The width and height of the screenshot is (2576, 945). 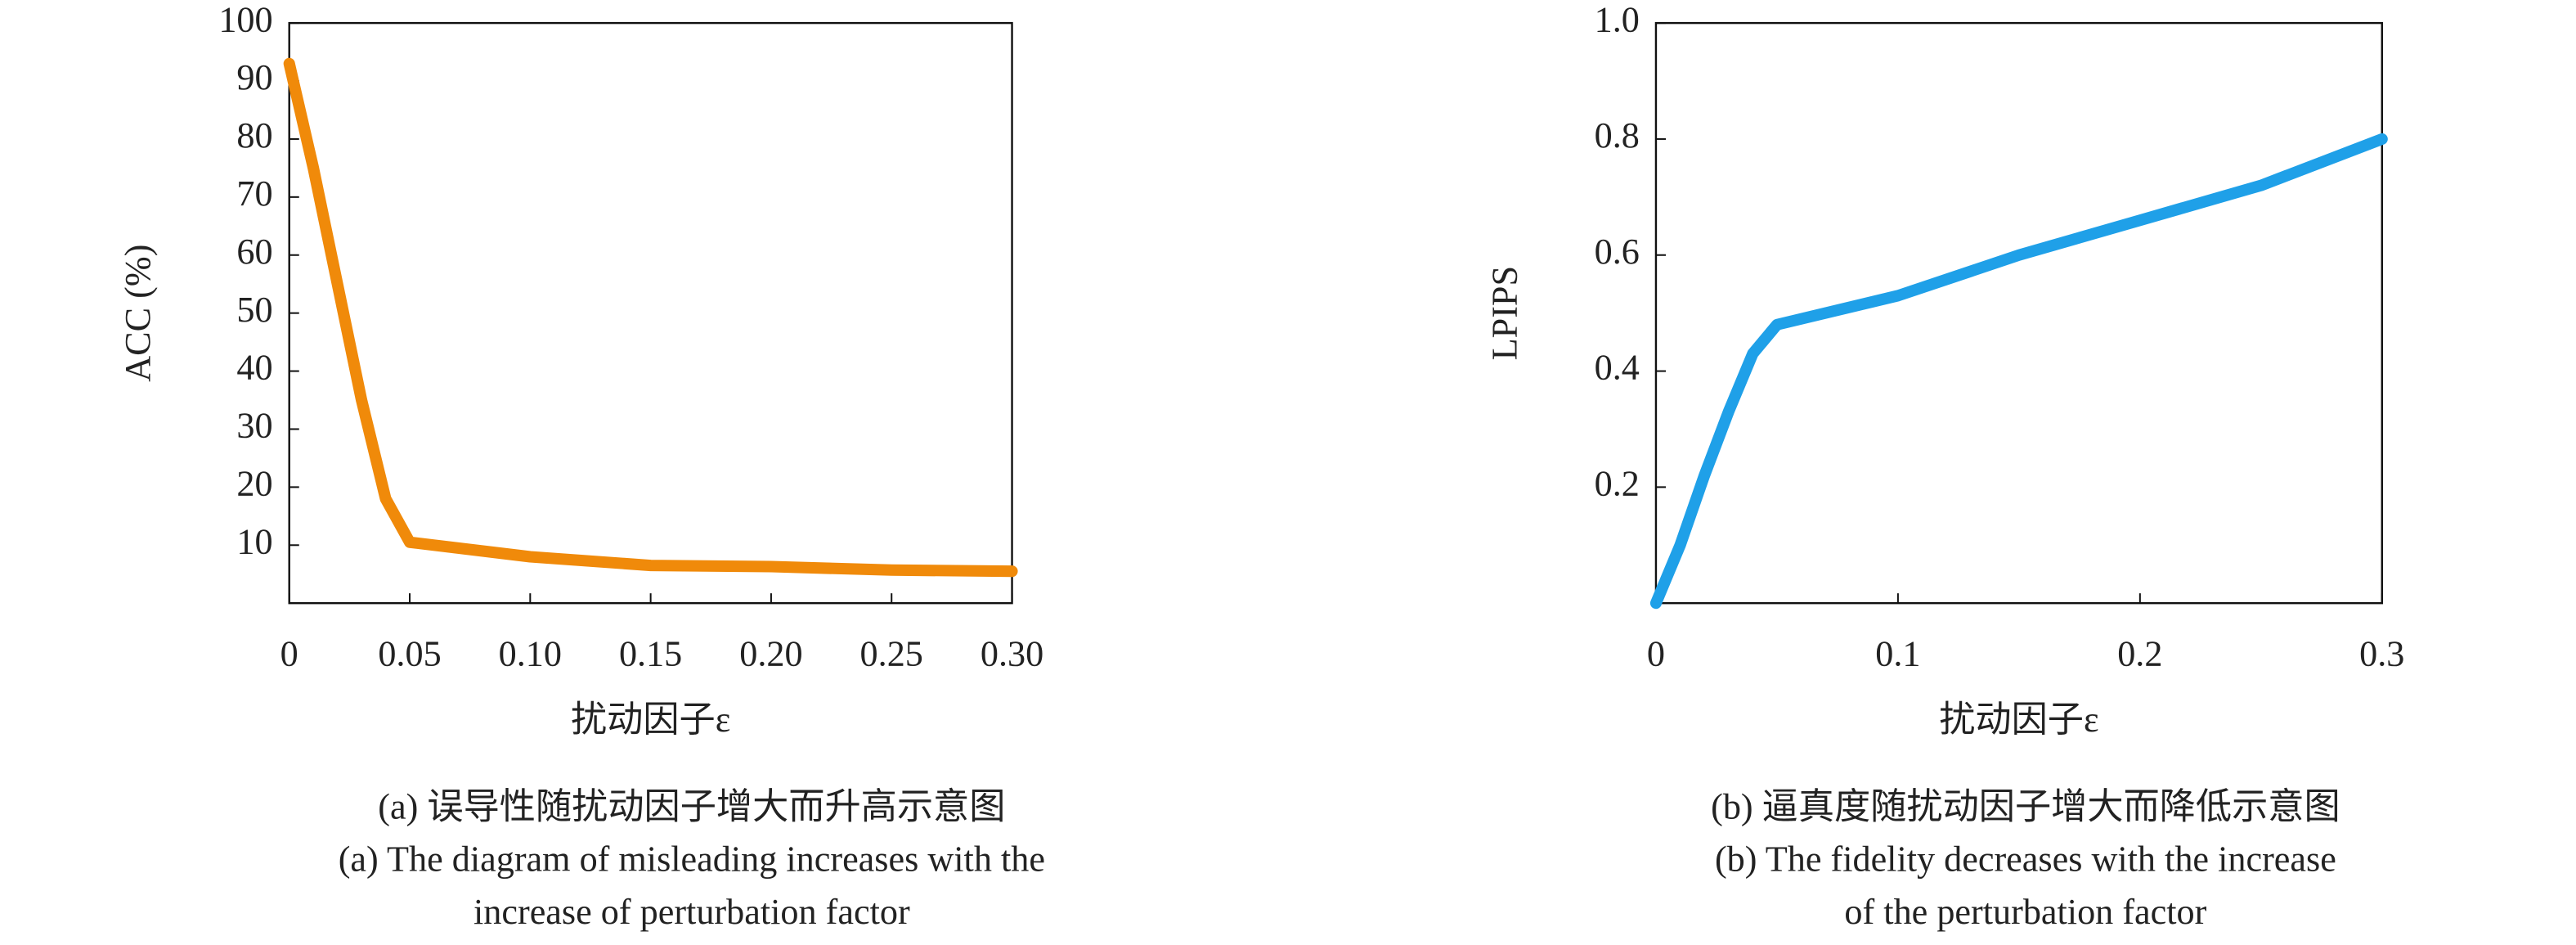 What do you see at coordinates (138, 314) in the screenshot?
I see `y-axis-label: ACC (%)` at bounding box center [138, 314].